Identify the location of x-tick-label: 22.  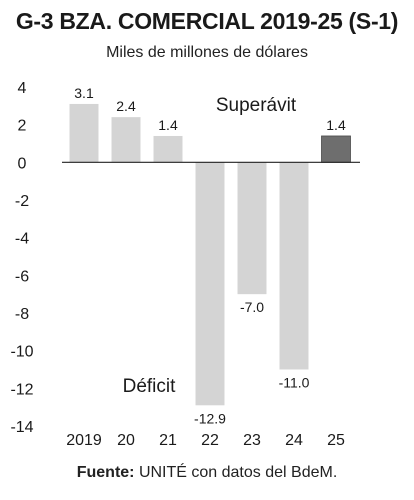
(210, 440).